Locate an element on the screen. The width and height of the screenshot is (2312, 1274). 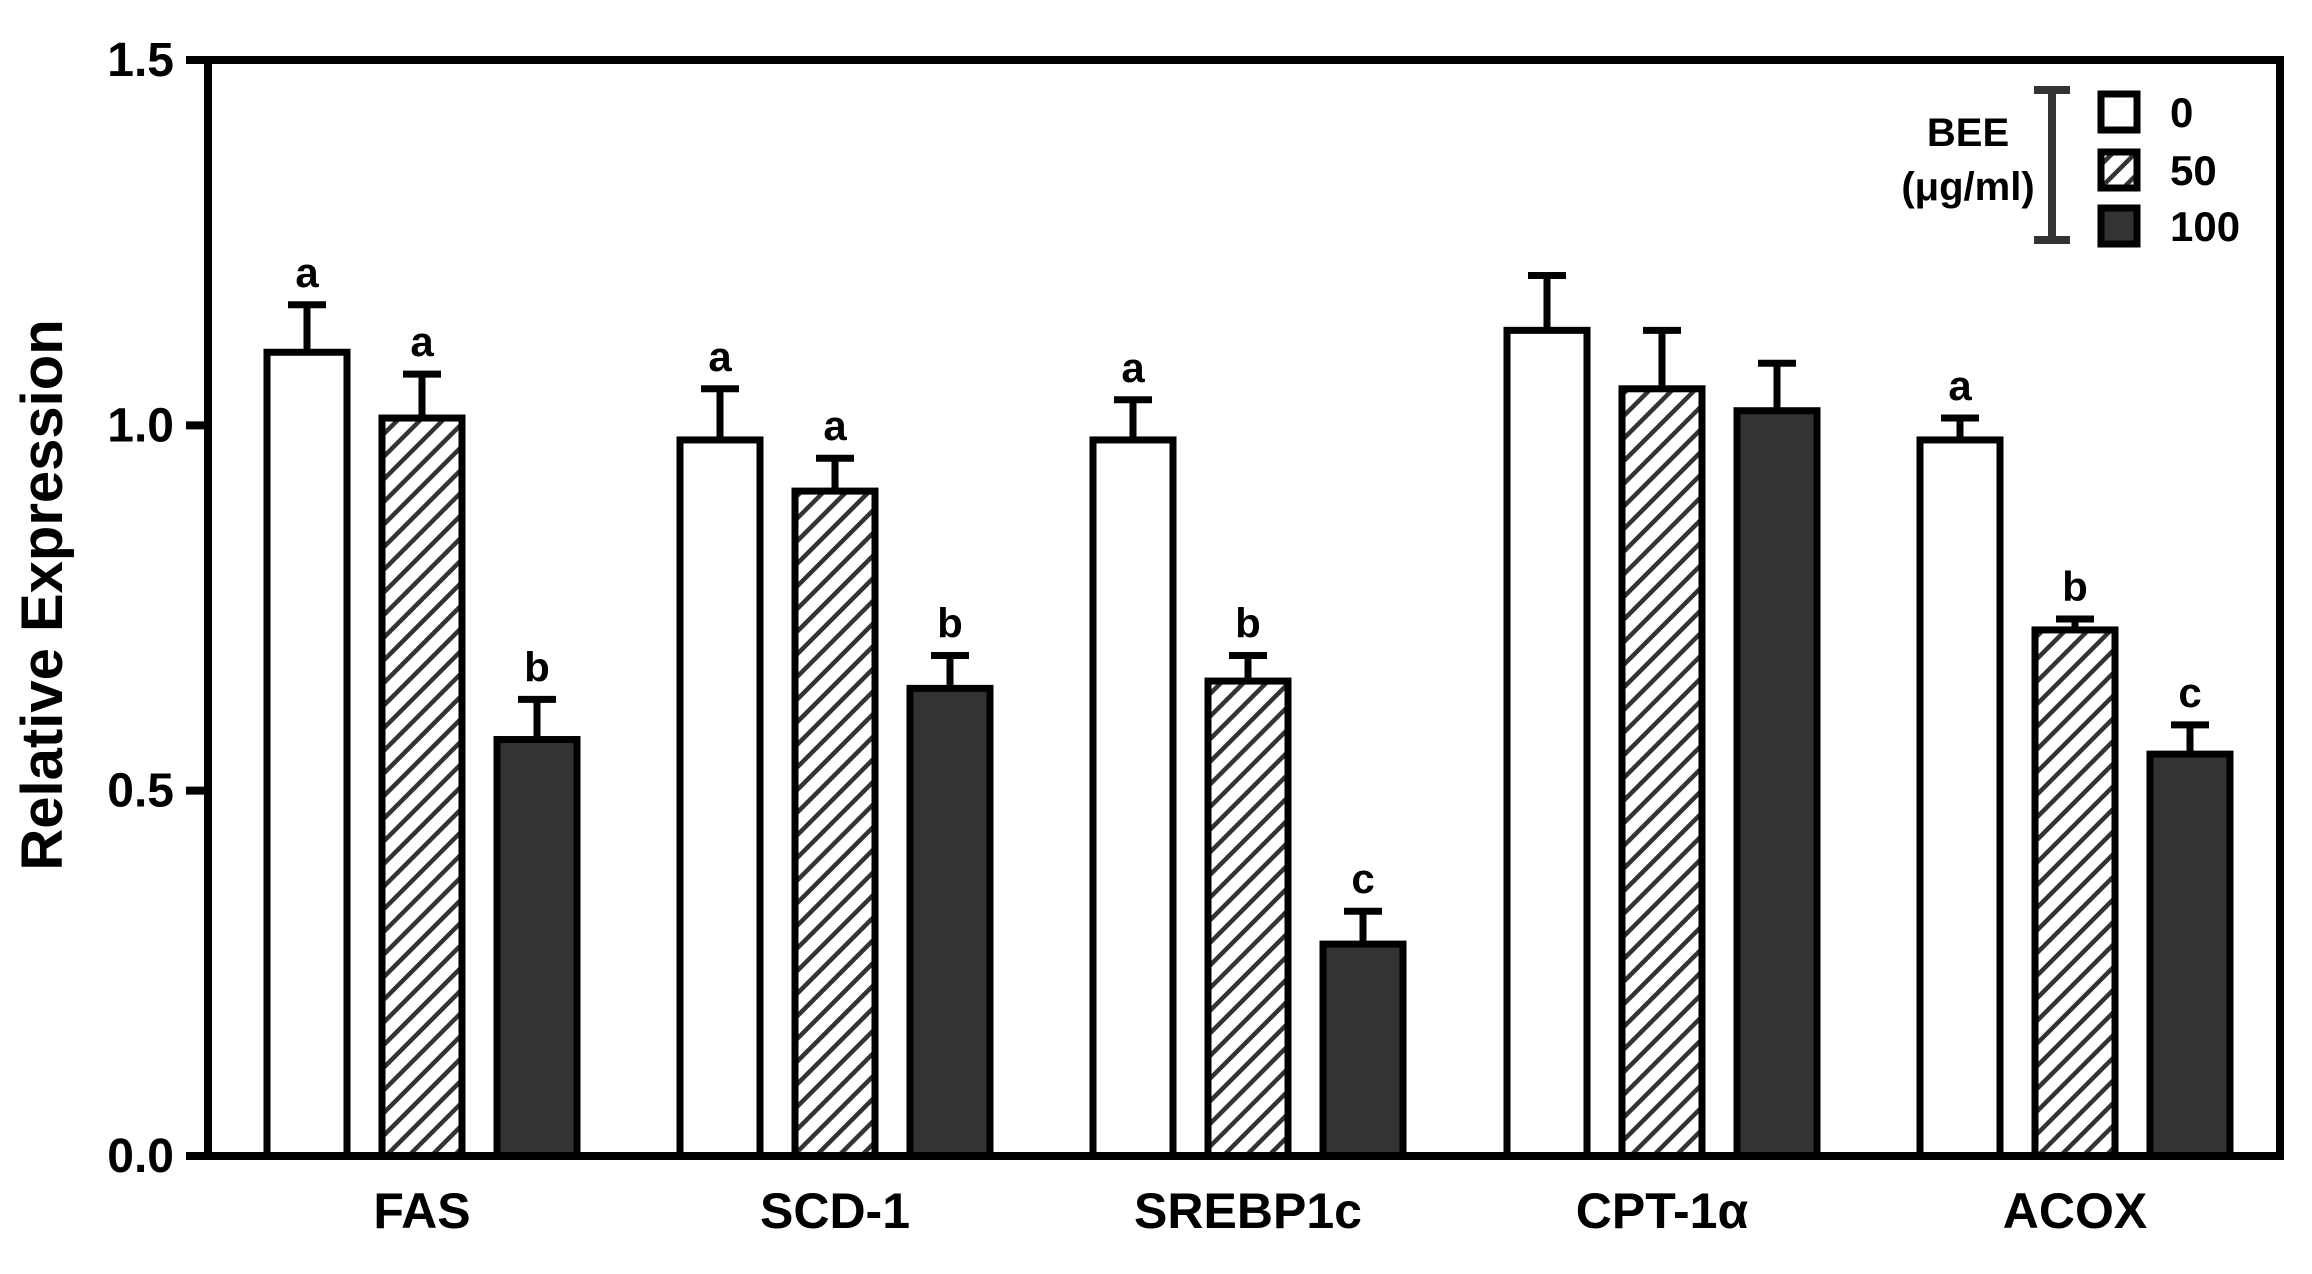
bar-50-FAS is located at coordinates (422, 787).